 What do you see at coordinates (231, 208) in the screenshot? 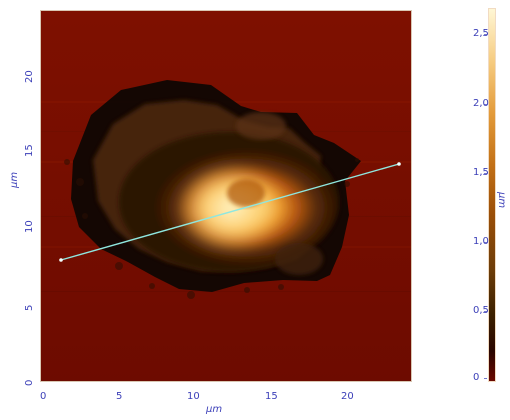
I see `bright-lobe` at bounding box center [231, 208].